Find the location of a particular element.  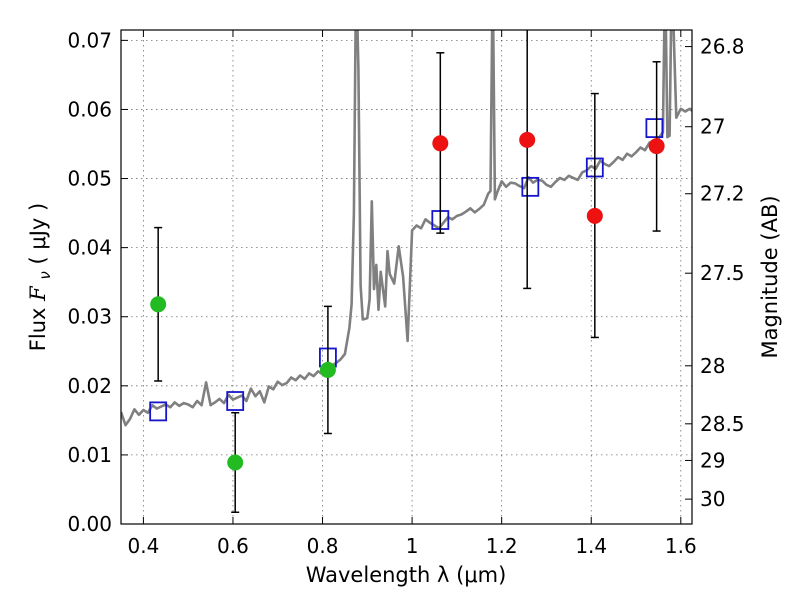

y-tick-label: 0.05 is located at coordinates (89, 179).